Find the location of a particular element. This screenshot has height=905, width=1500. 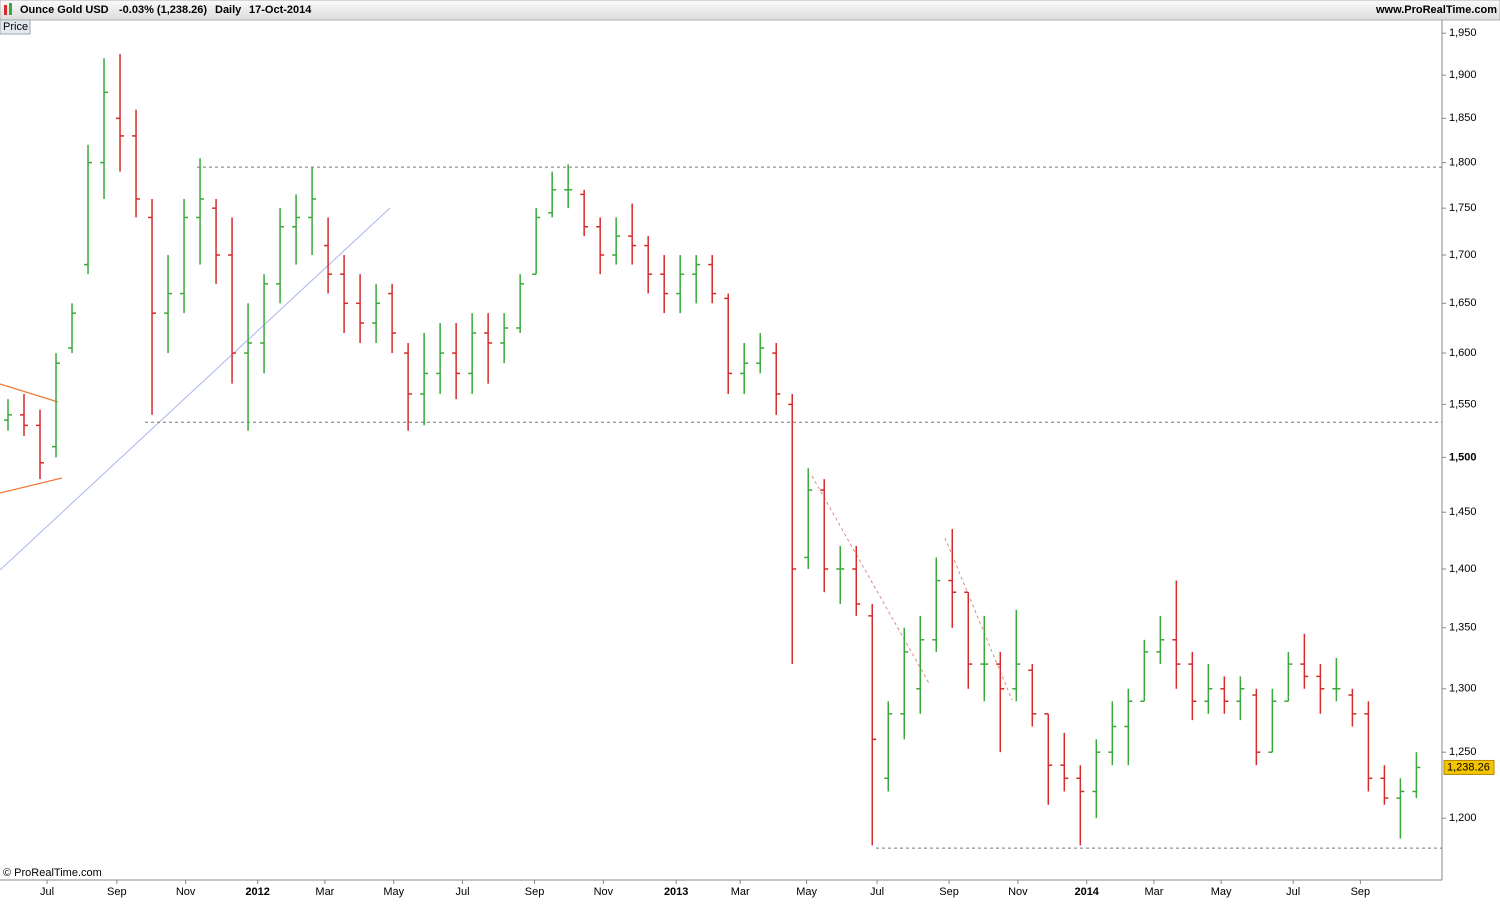

x-tick-label: 2013 is located at coordinates (676, 892).